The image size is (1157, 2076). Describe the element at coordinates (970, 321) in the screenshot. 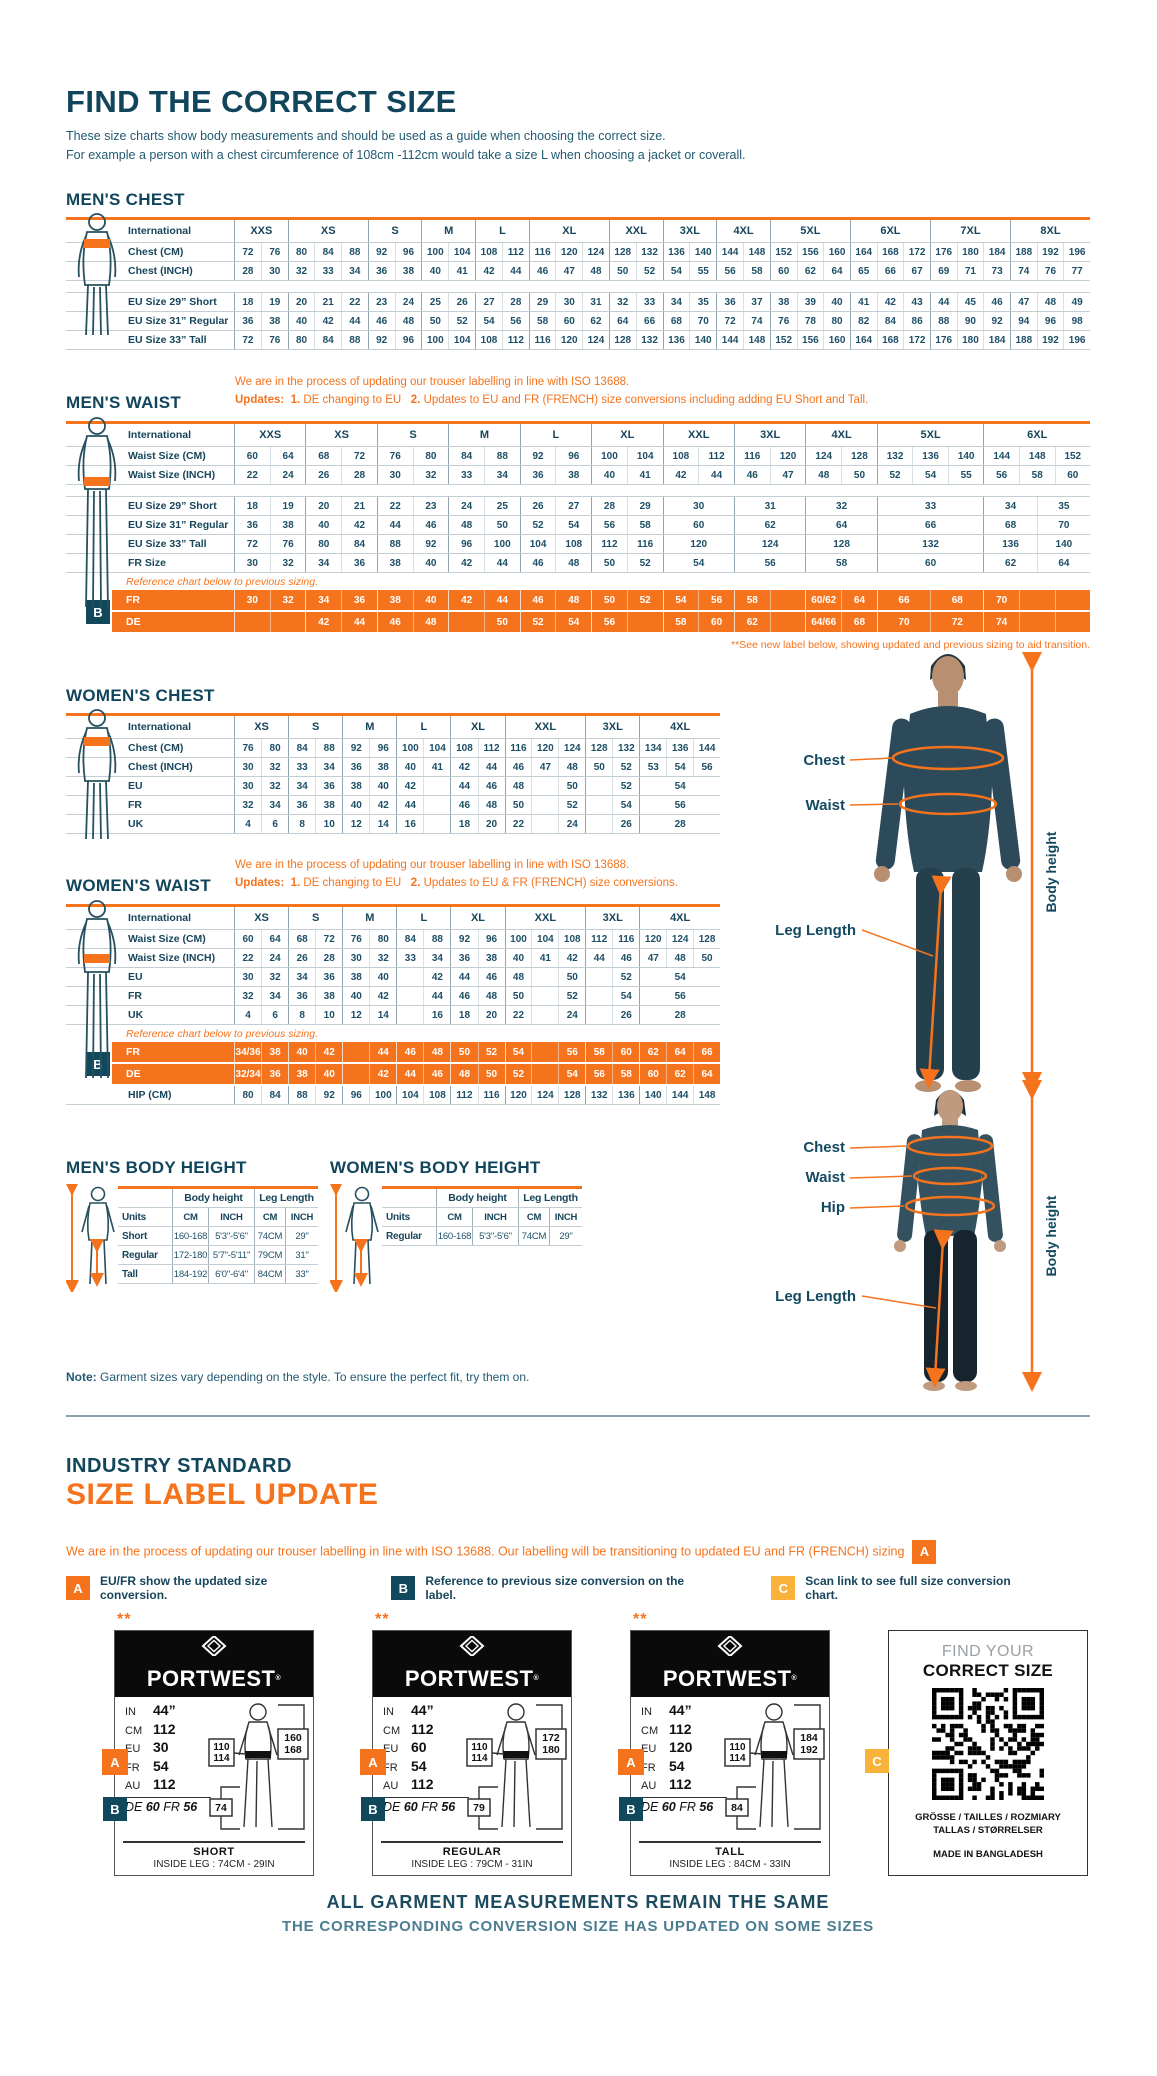

I see `size-value: 90` at that location.